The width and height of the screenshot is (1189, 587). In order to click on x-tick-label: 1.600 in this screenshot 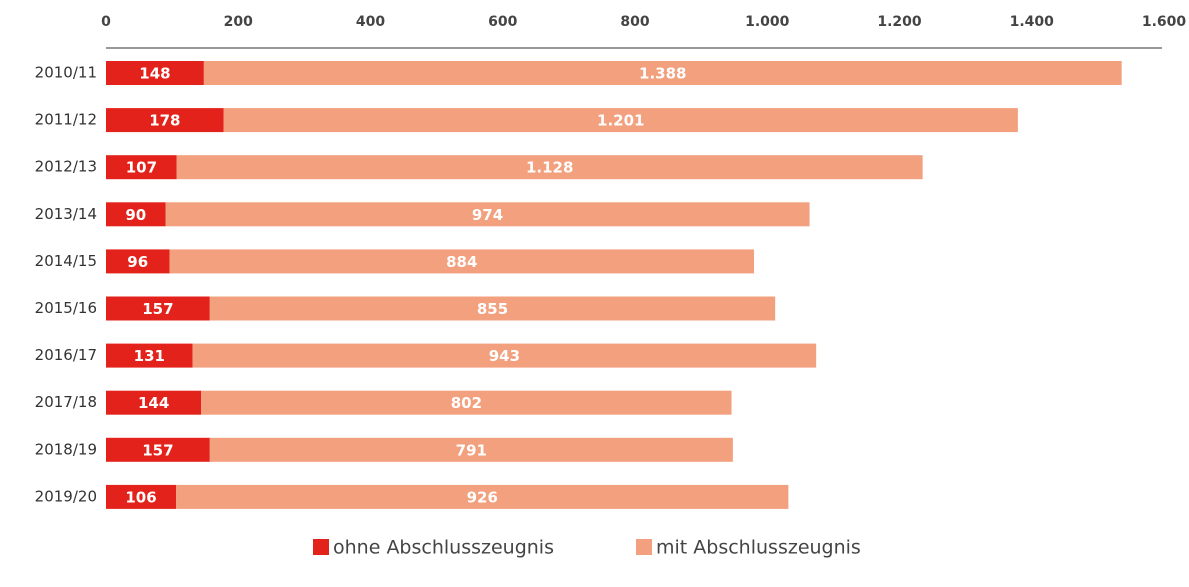, I will do `click(1164, 22)`.